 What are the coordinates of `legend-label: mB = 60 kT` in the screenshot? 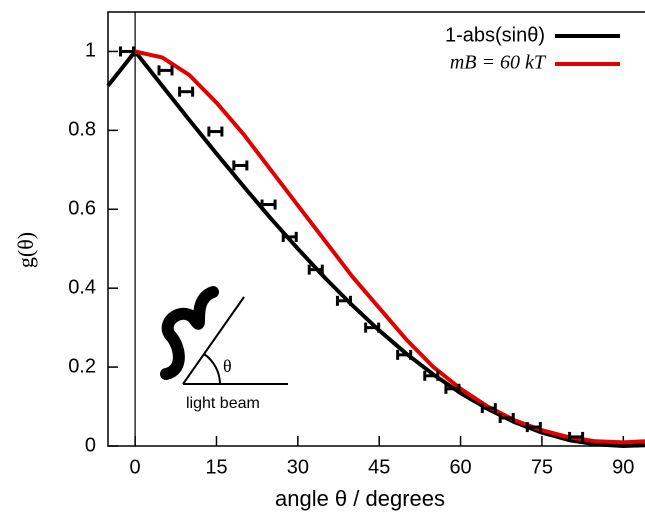 It's located at (498, 63).